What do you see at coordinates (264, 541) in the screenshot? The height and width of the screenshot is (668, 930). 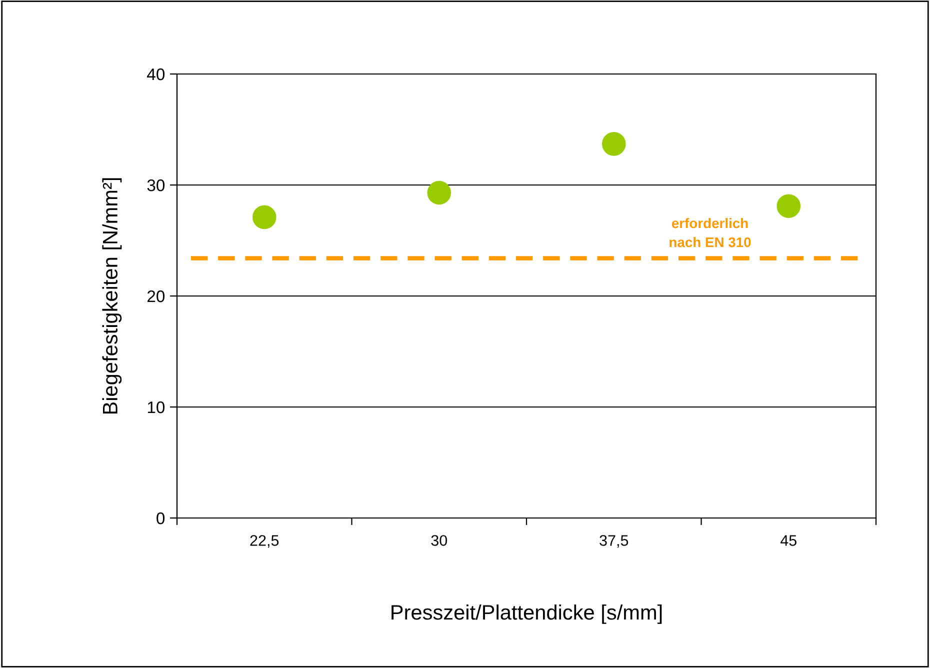 I see `x-tick-label: 22,5` at bounding box center [264, 541].